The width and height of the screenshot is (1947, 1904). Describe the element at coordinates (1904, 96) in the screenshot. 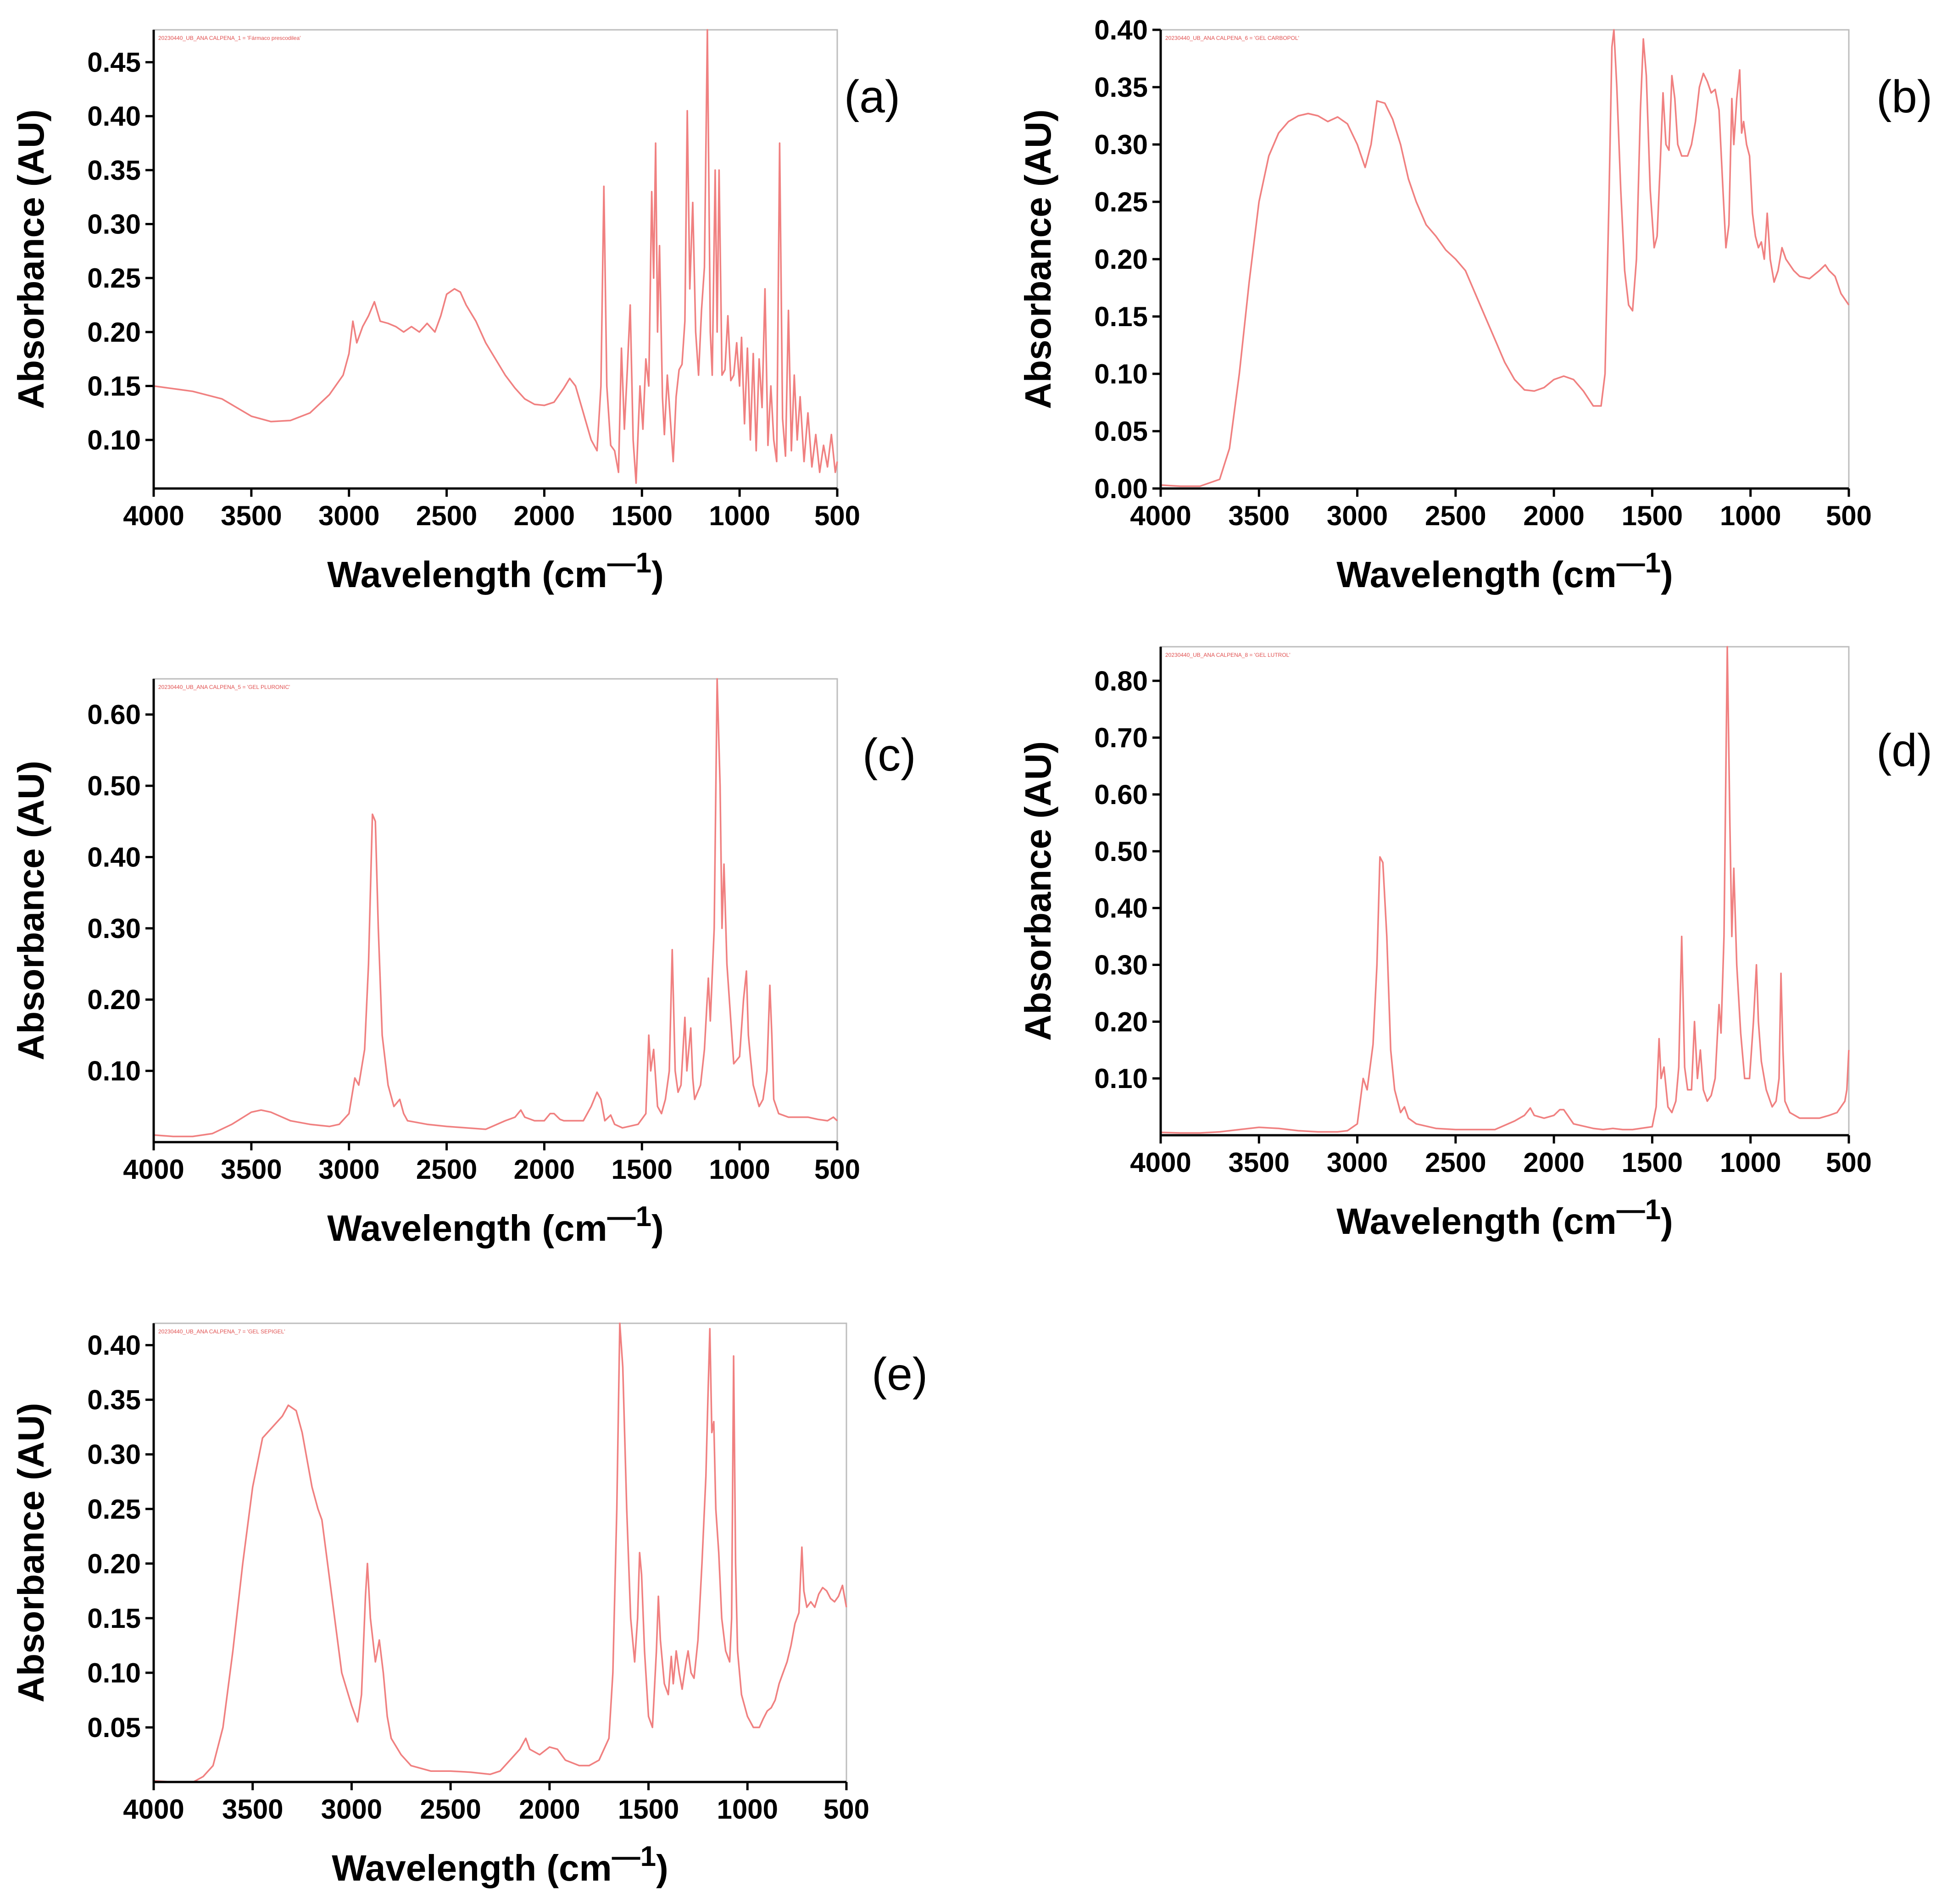

I see `panel-label: (b)` at that location.